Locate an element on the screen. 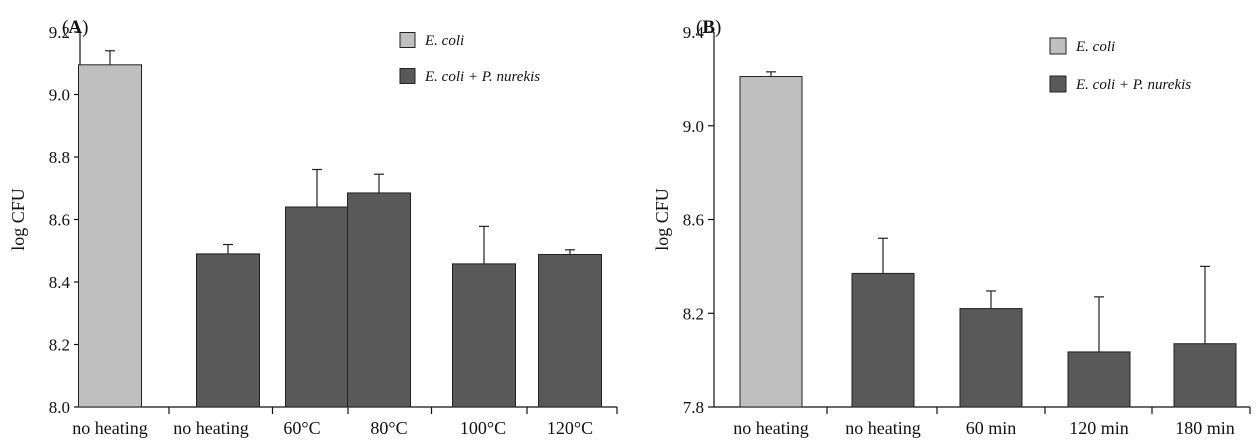 This screenshot has width=1257, height=441. y-tick-label: 7.8 is located at coordinates (693, 407).